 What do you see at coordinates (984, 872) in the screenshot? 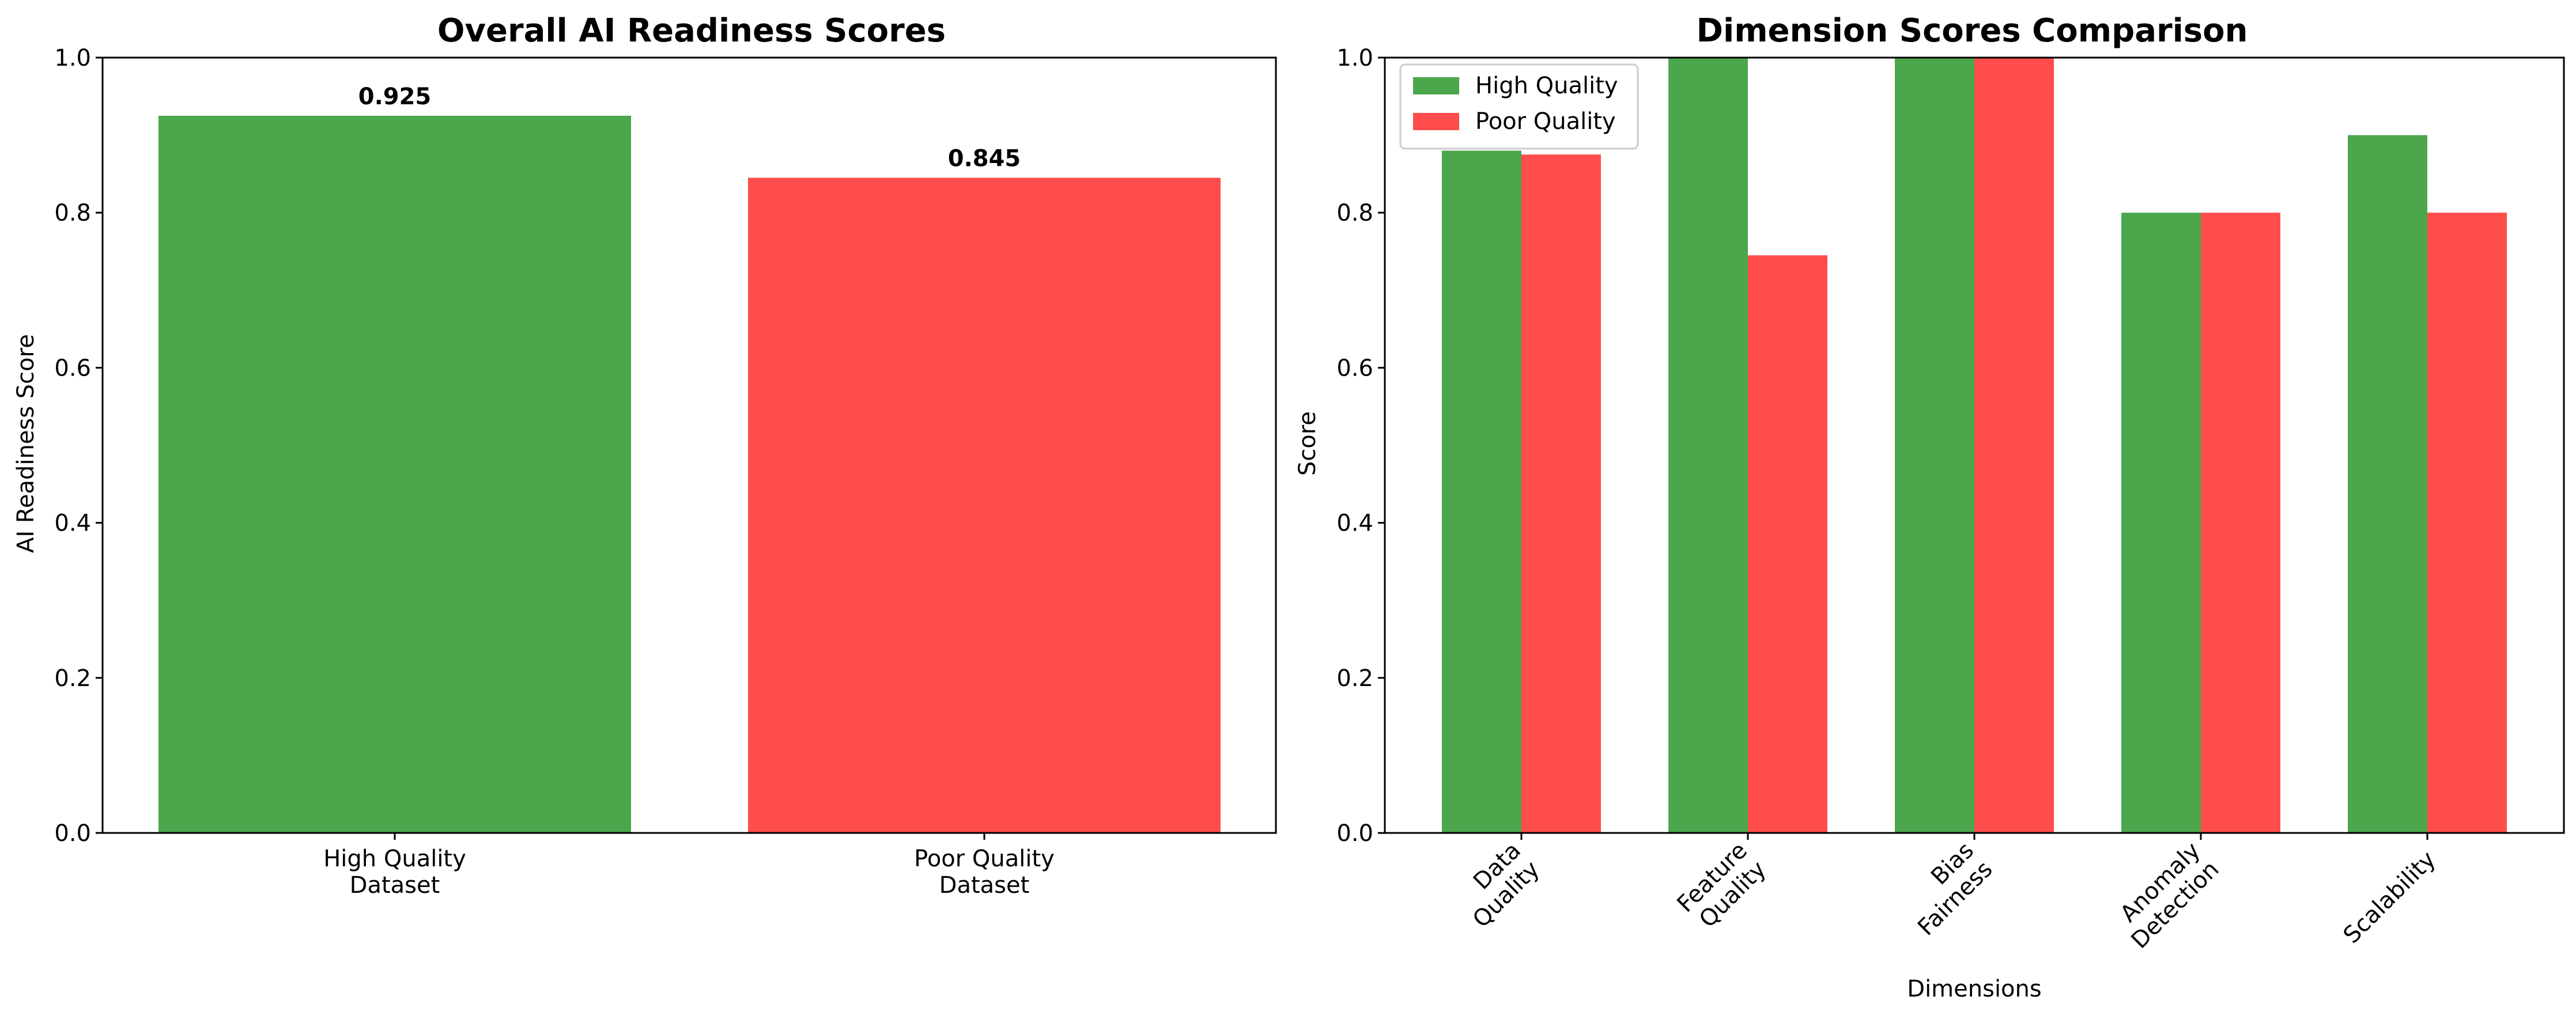
I see `x-tick-label: Poor Quality Dataset` at bounding box center [984, 872].